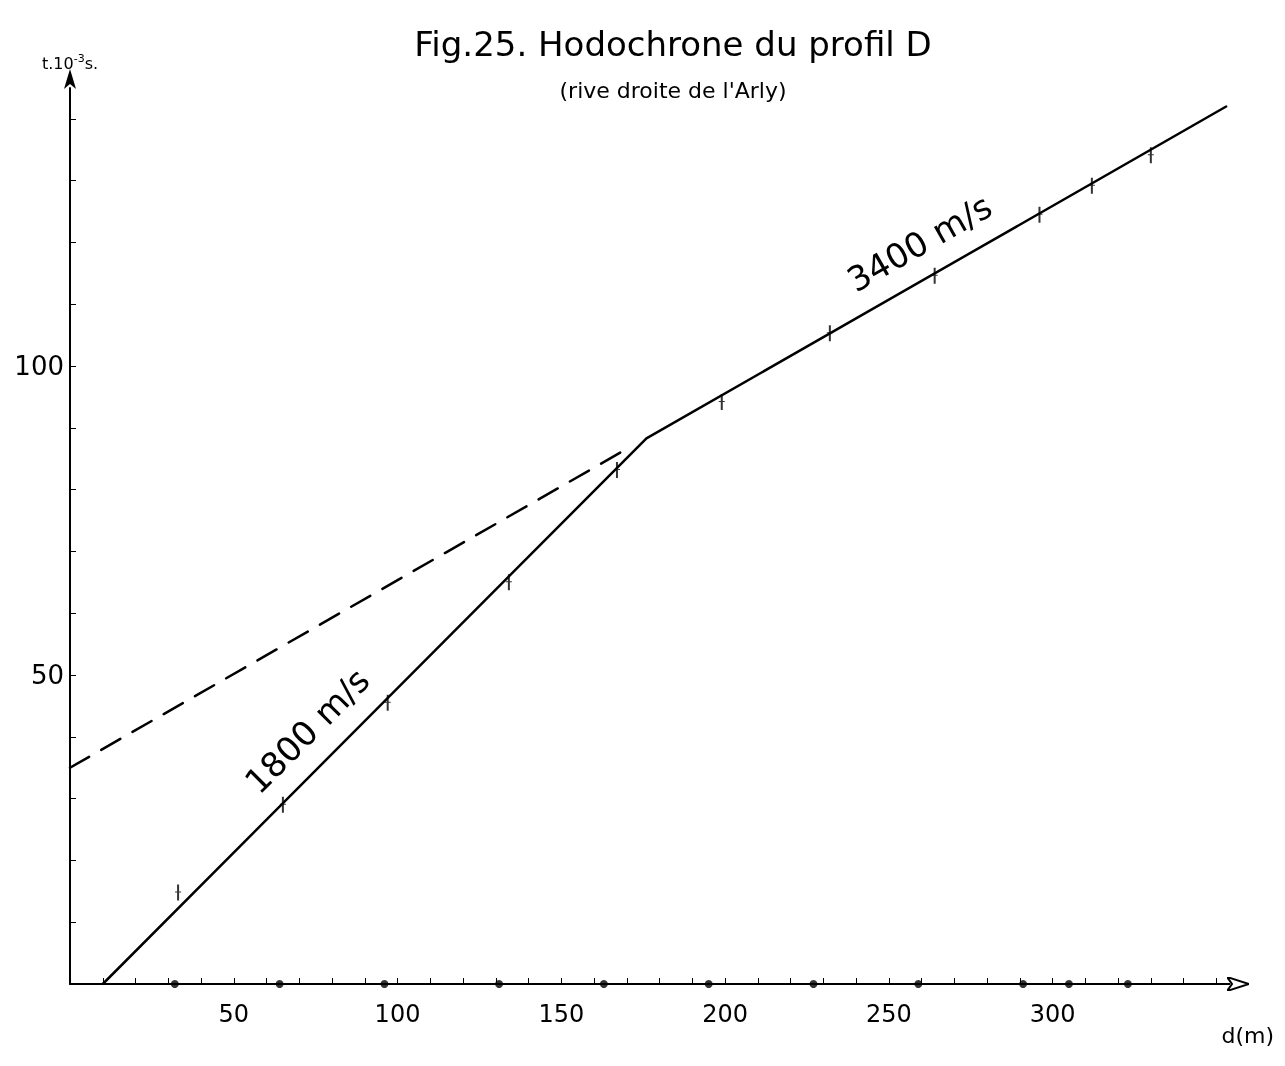 The width and height of the screenshot is (1285, 1066). I want to click on x-tick-label: 250, so click(888, 1014).